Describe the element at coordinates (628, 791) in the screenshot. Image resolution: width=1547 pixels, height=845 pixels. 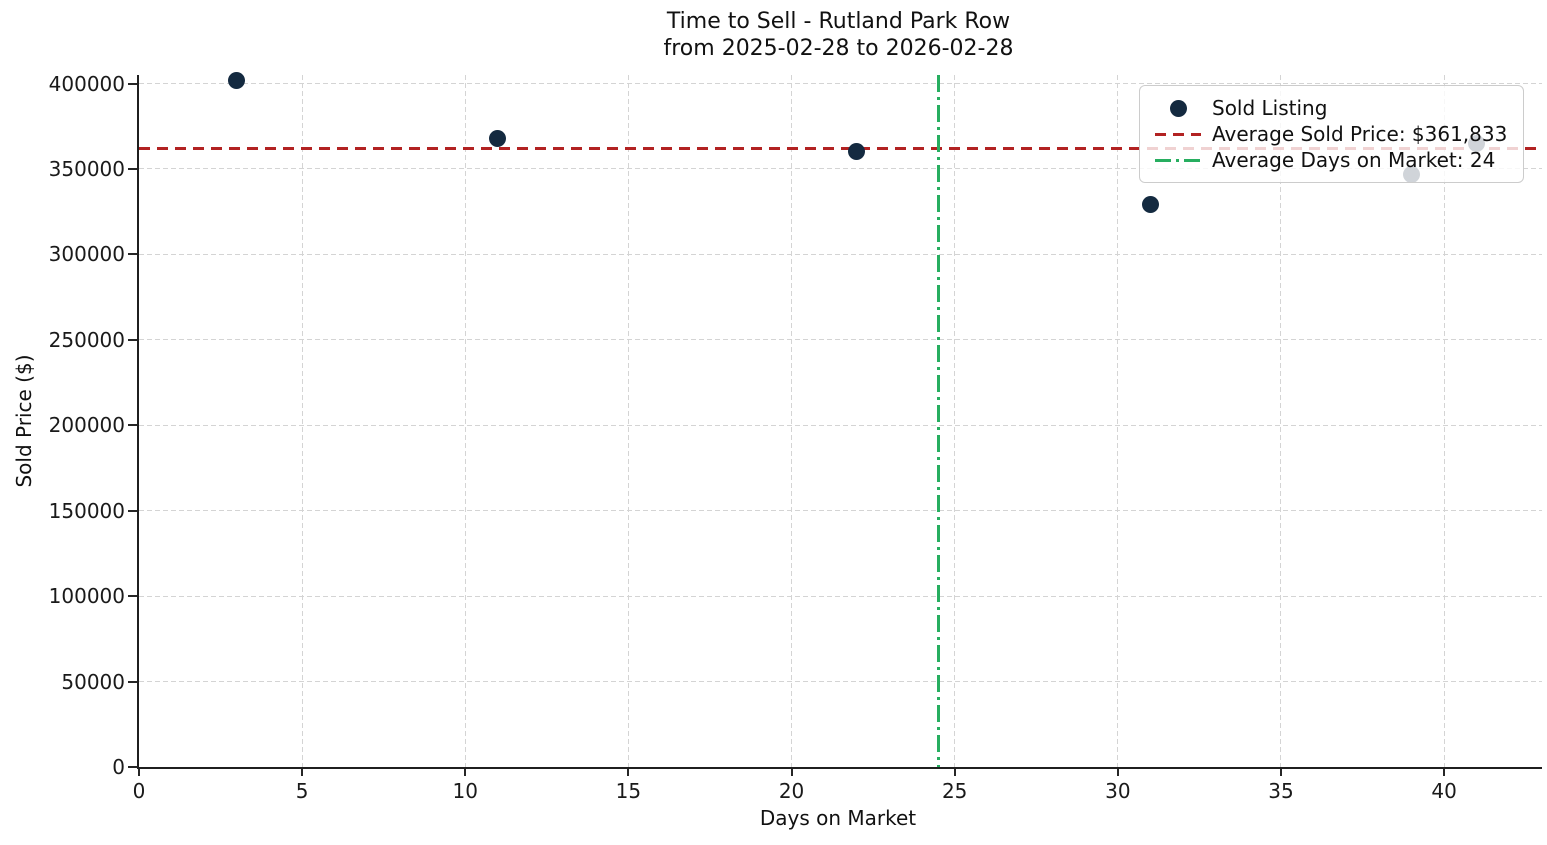
I see `x-tick-label: 15` at that location.